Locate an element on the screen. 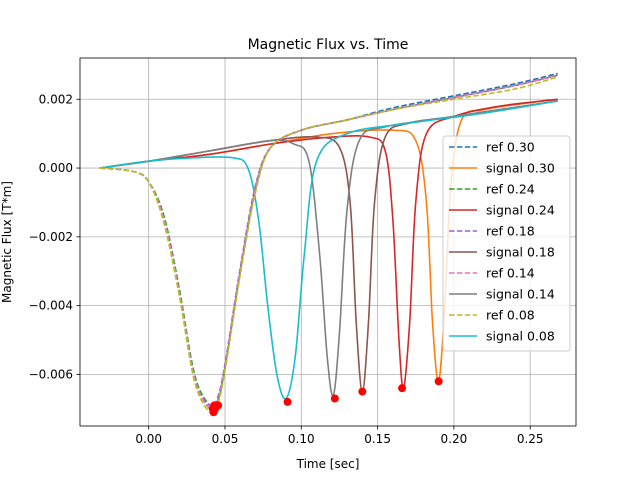  y-tick-label: 0.002 is located at coordinates (56, 99).